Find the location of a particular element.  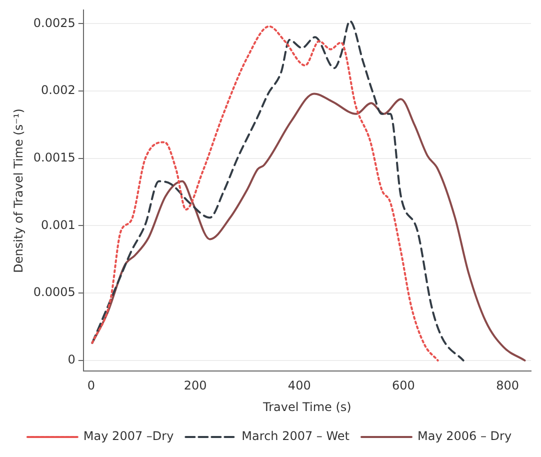

x-tick-label: 600 is located at coordinates (403, 385).